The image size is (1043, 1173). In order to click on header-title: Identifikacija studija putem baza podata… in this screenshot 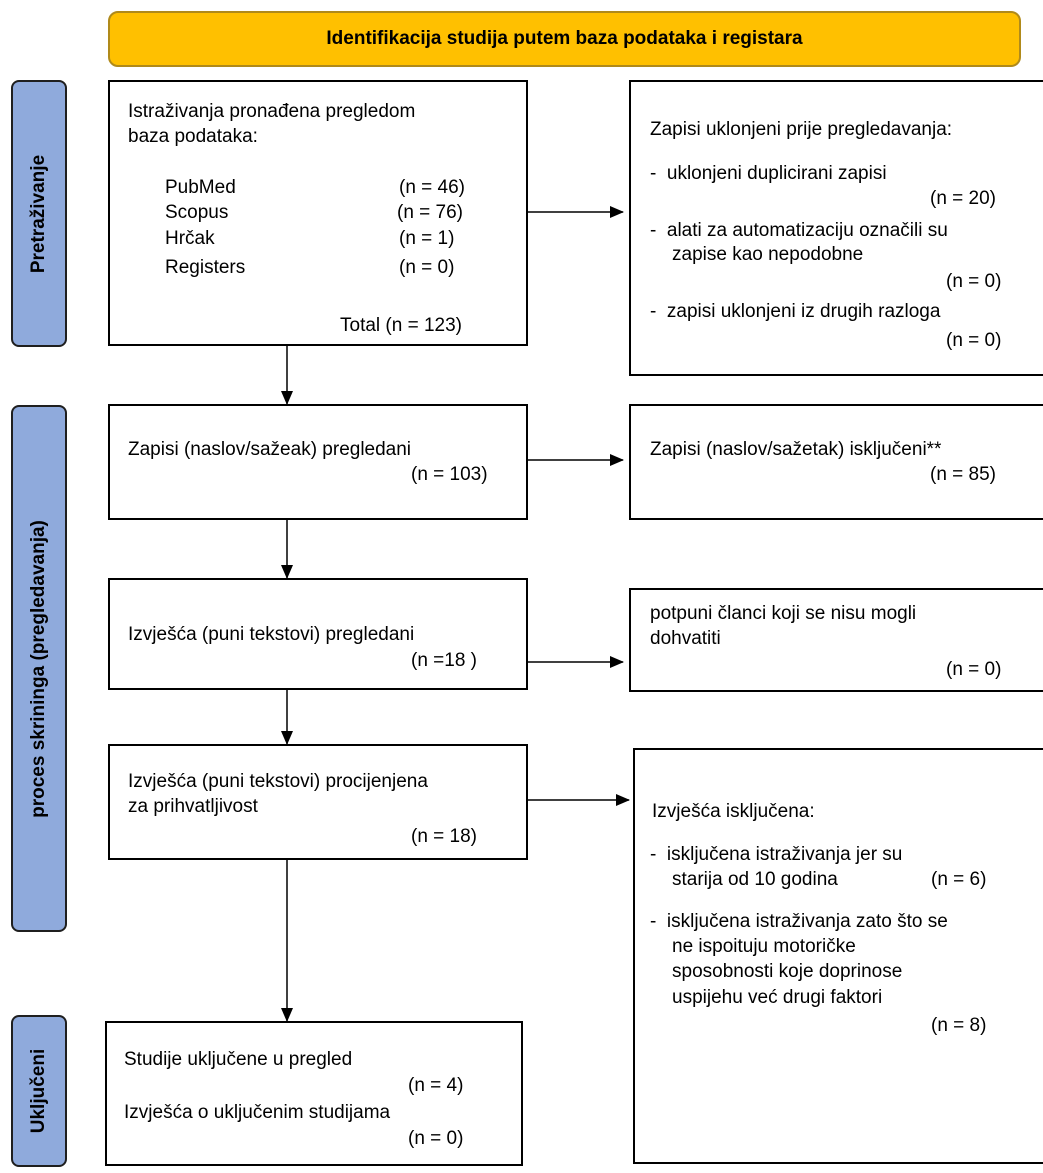, I will do `click(564, 38)`.